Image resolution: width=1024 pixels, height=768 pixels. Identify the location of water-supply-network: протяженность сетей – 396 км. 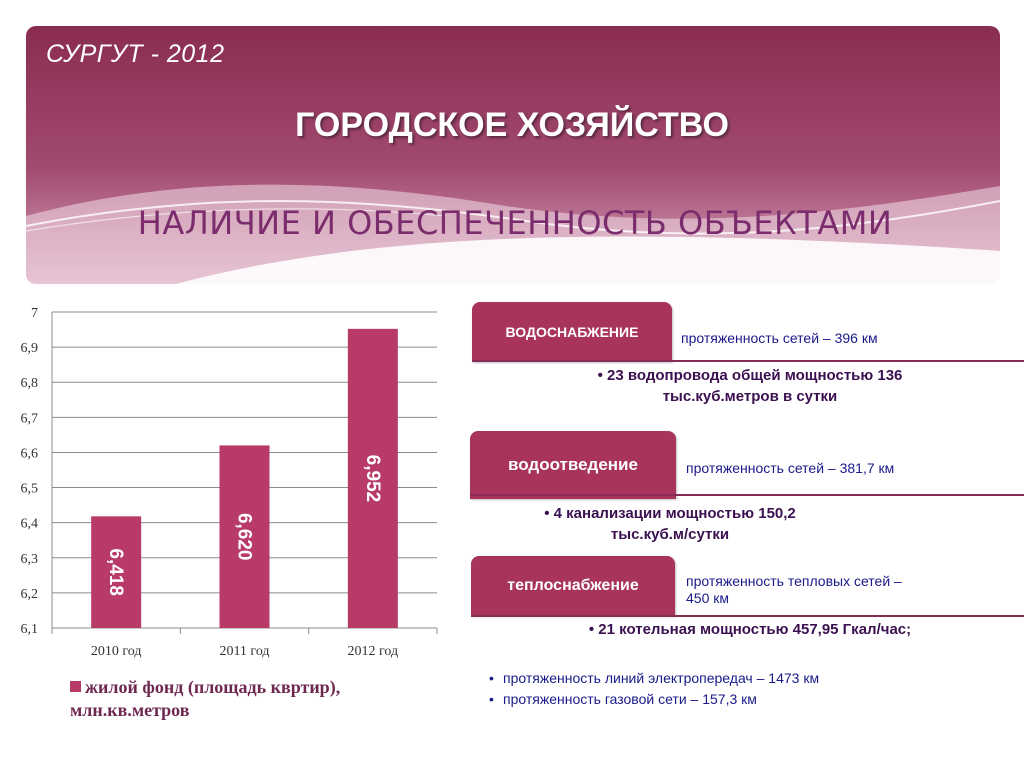
(779, 338).